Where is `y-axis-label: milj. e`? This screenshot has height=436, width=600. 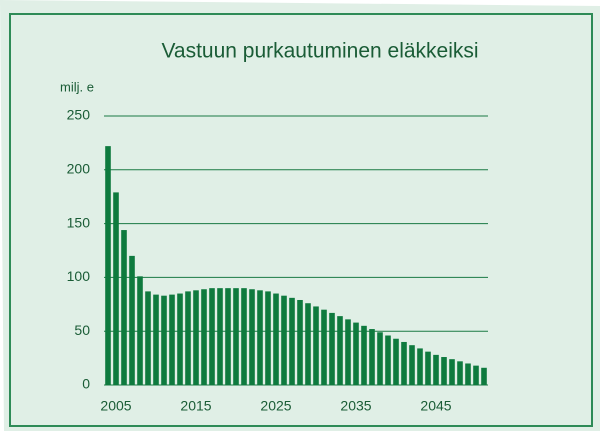
y-axis-label: milj. e is located at coordinates (77, 86).